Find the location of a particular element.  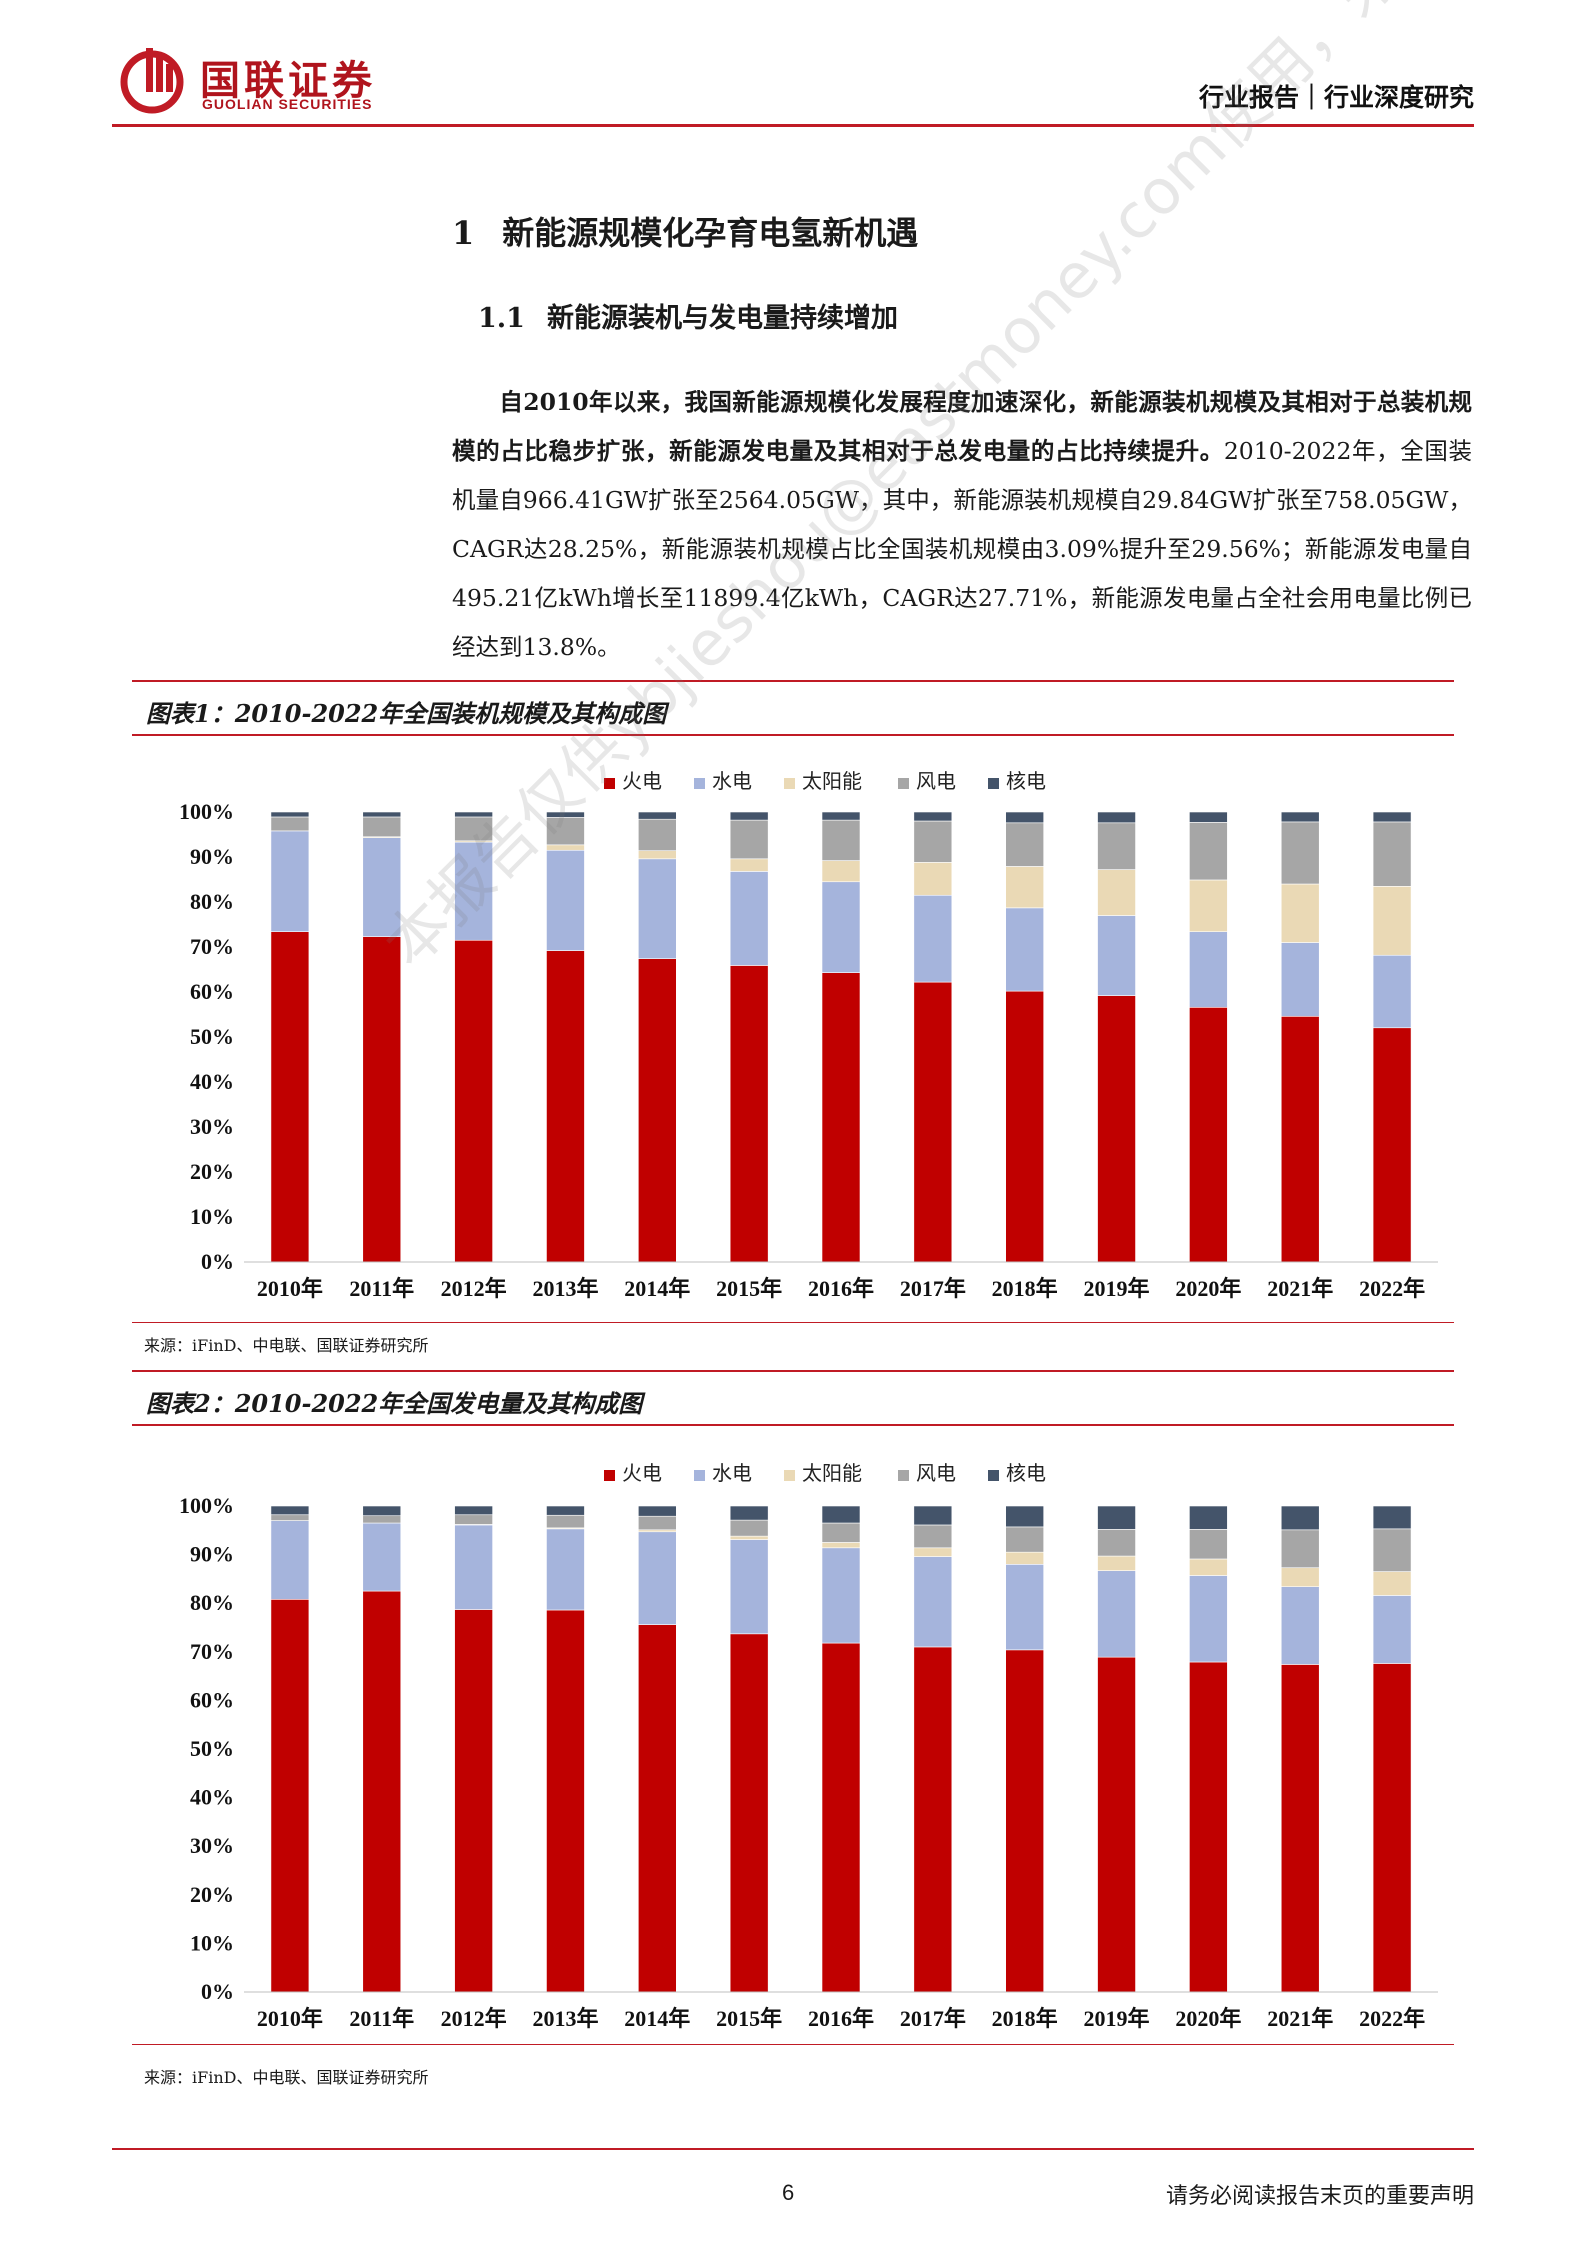

bar-2014年-风电 is located at coordinates (657, 1523).